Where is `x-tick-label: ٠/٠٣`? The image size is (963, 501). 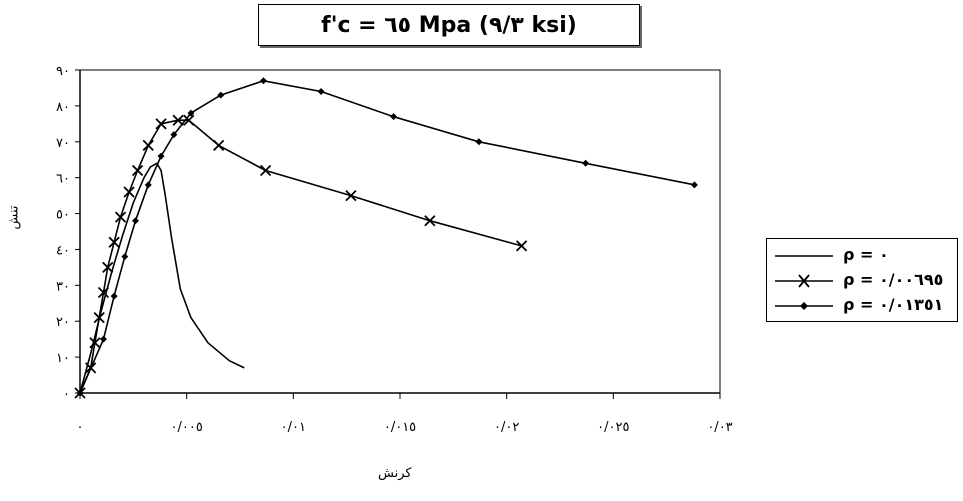
x-tick-label: ٠/٠٣ is located at coordinates (719, 427).